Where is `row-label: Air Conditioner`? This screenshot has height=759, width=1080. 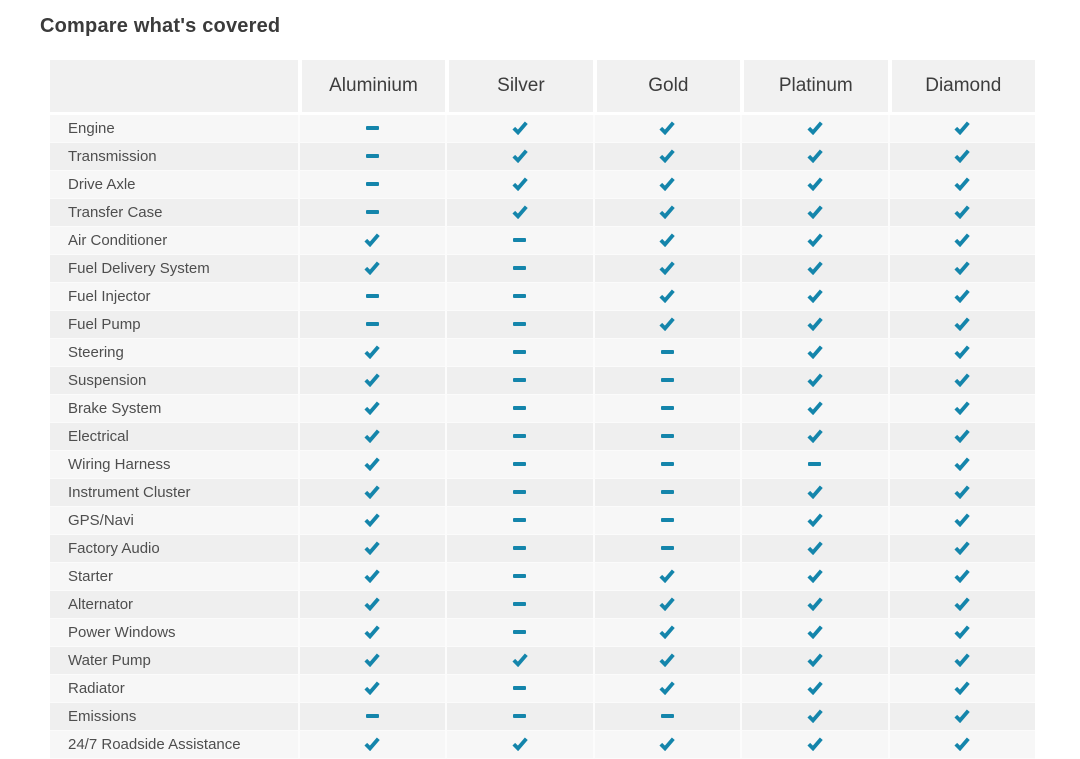 row-label: Air Conditioner is located at coordinates (174, 241).